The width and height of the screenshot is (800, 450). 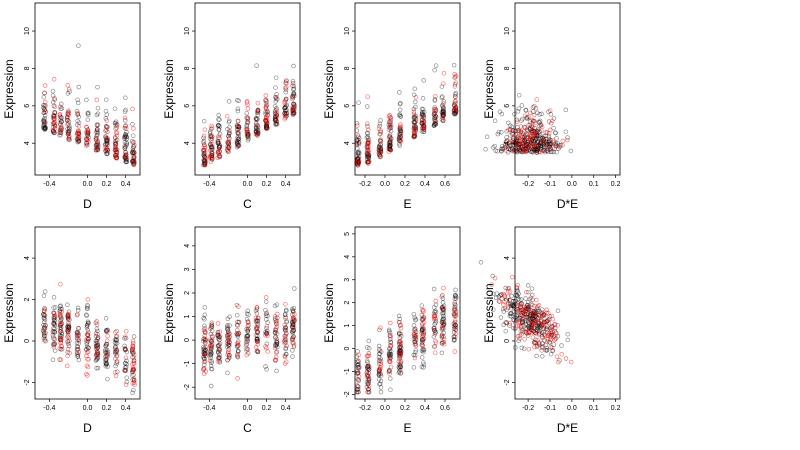 What do you see at coordinates (187, 106) in the screenshot?
I see `y-tick-label: 6` at bounding box center [187, 106].